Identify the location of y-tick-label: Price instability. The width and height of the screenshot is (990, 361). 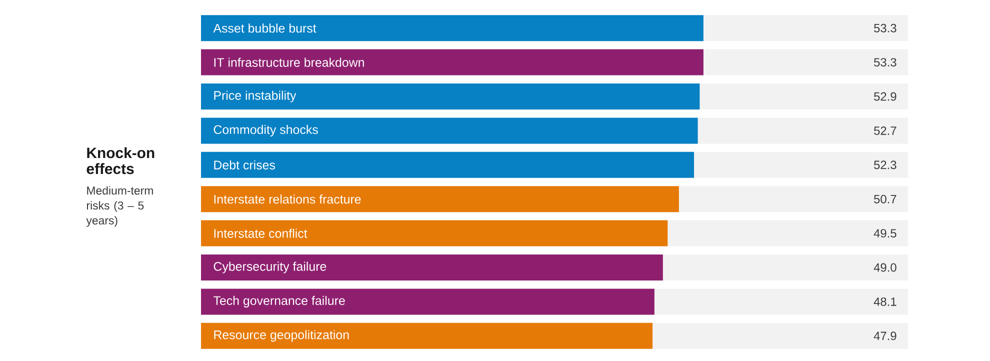
(255, 96).